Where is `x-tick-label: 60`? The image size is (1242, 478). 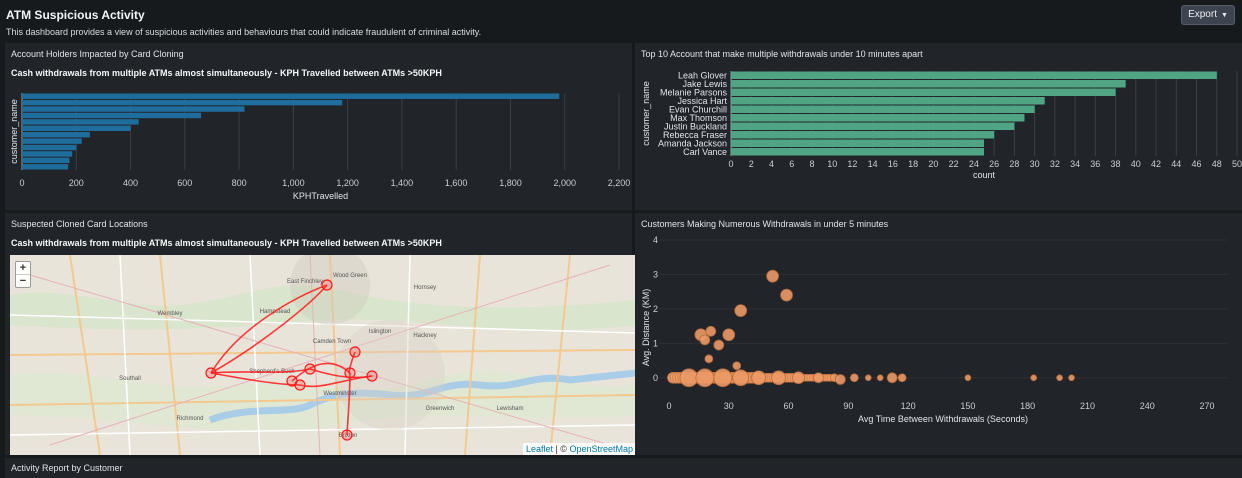 x-tick-label: 60 is located at coordinates (789, 406).